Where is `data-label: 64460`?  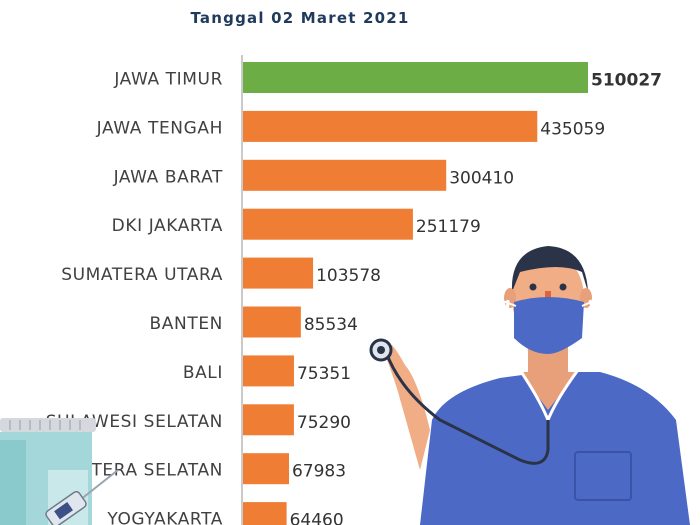 data-label: 64460 is located at coordinates (317, 518).